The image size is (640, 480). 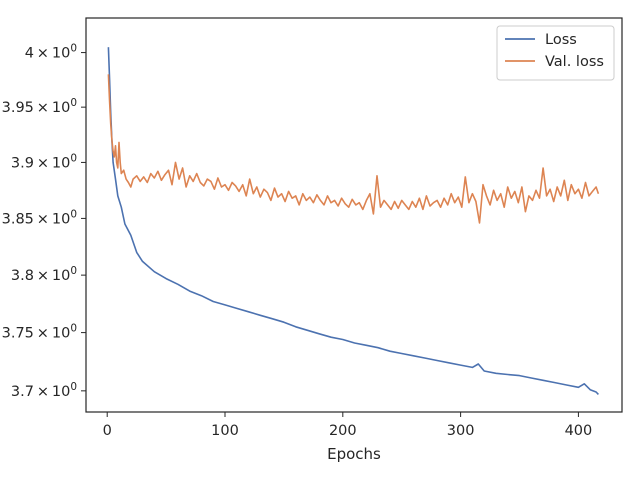 What do you see at coordinates (44, 390) in the screenshot?
I see `y-tick-label: 3.7 × 100` at bounding box center [44, 390].